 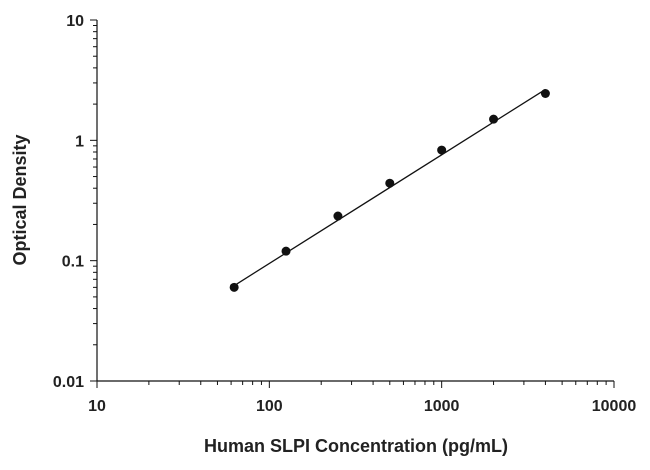 What do you see at coordinates (614, 406) in the screenshot?
I see `x-tick-label: 10000` at bounding box center [614, 406].